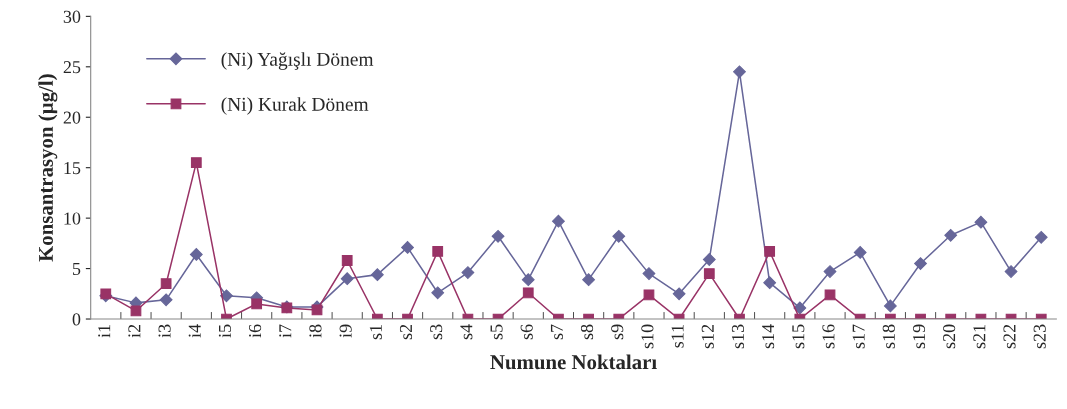 This screenshot has width=1067, height=409. I want to click on x-tick-label: s23, so click(1039, 336).